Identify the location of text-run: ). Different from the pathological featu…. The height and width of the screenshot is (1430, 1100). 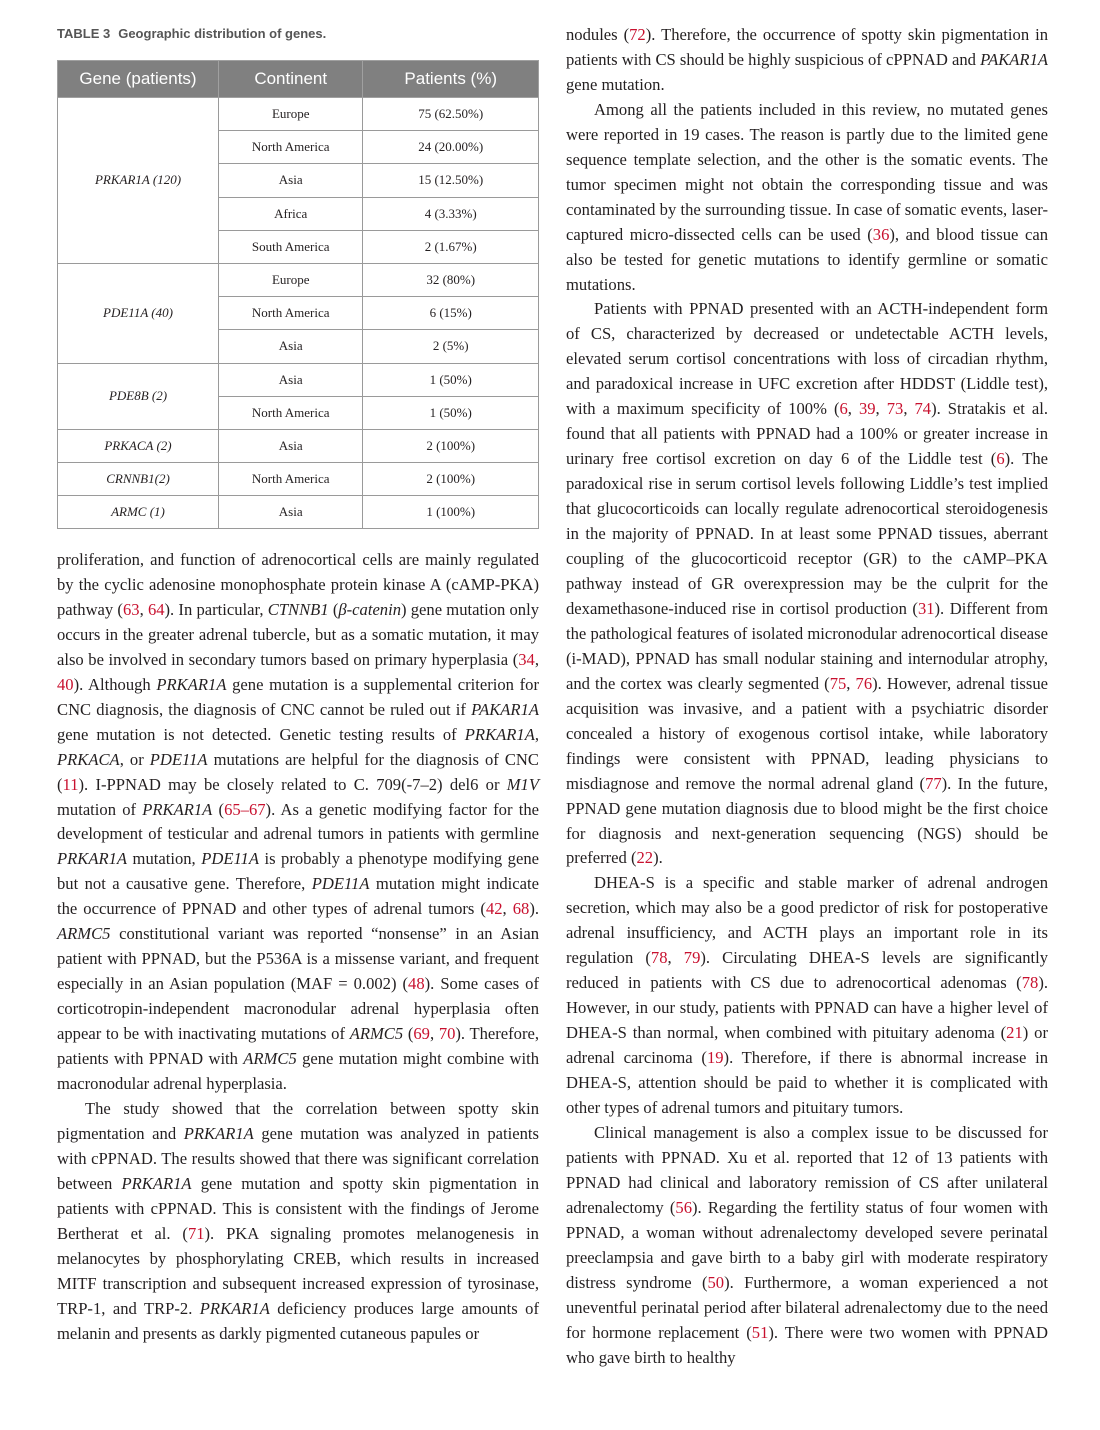
(807, 645).